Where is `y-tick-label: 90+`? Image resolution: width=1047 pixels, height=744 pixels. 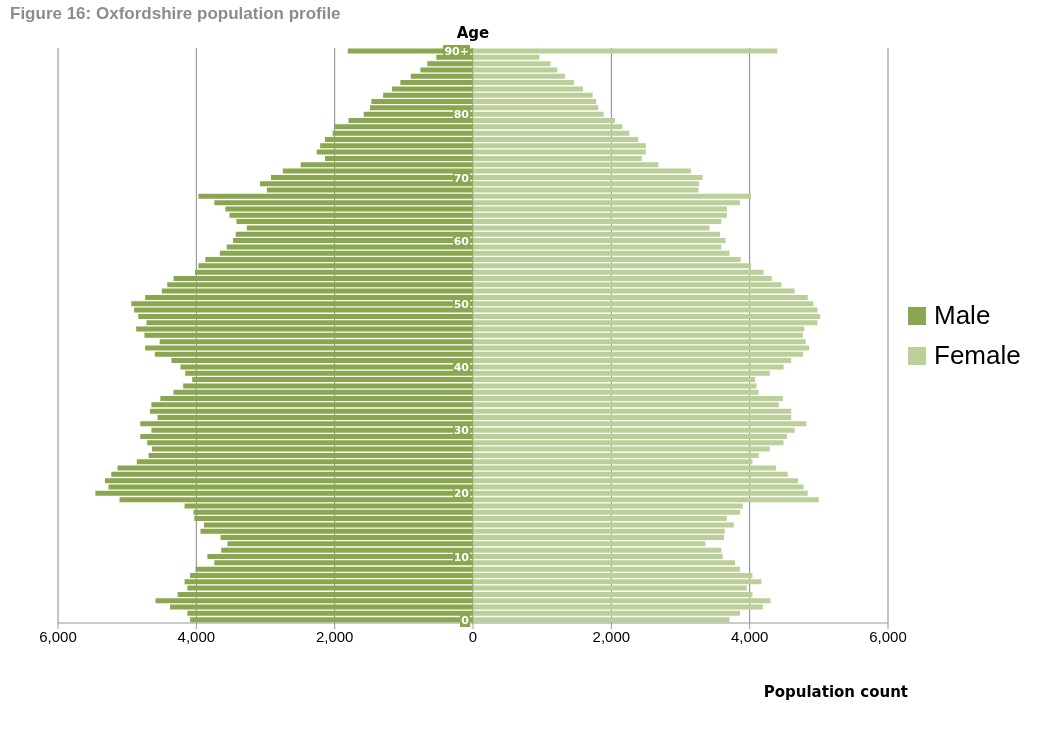
y-tick-label: 90+ is located at coordinates (456, 52).